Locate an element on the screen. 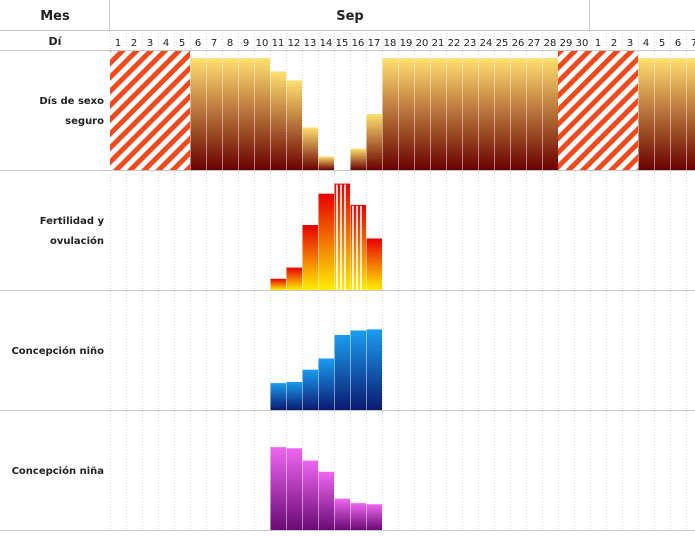 Image resolution: width=695 pixels, height=536 pixels. day-column-header: Dí is located at coordinates (56, 41).